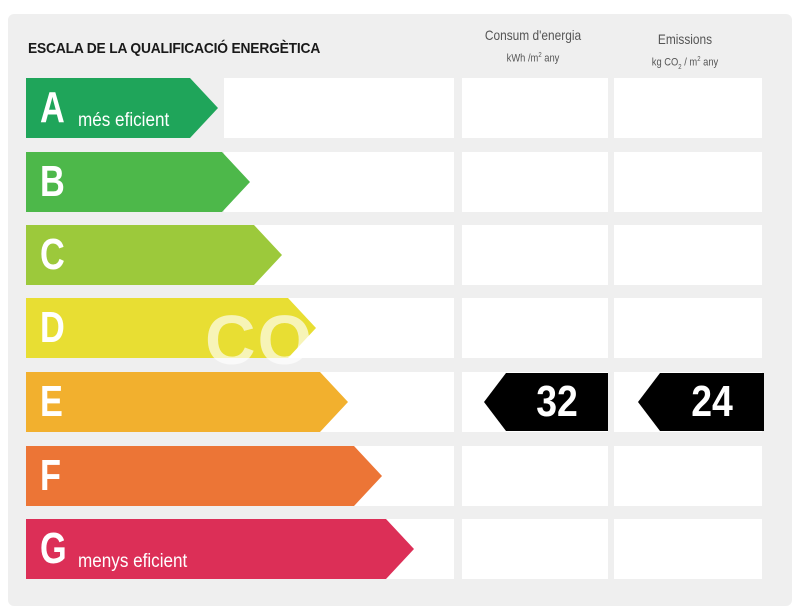  What do you see at coordinates (204, 476) in the screenshot?
I see `rating-arrow-f` at bounding box center [204, 476].